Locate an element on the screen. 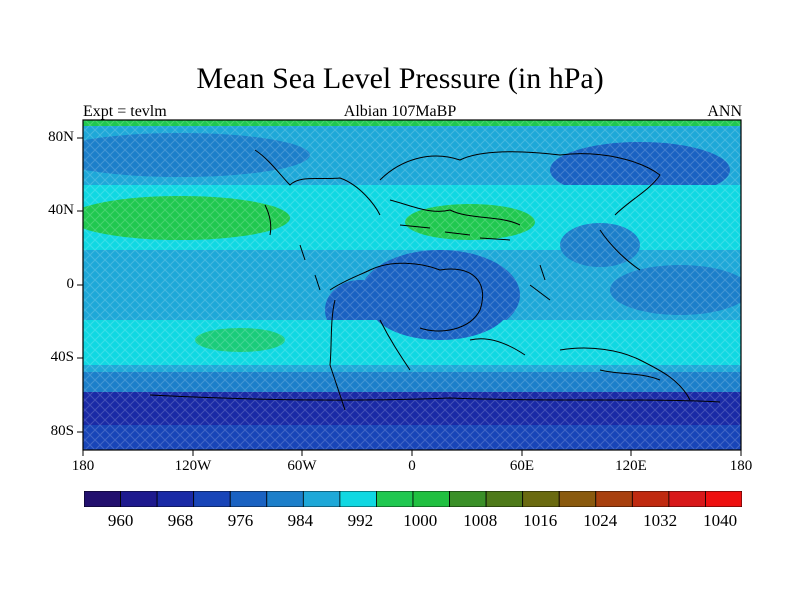 The width and height of the screenshot is (800, 600). lon-tick-label: 60E is located at coordinates (522, 466).